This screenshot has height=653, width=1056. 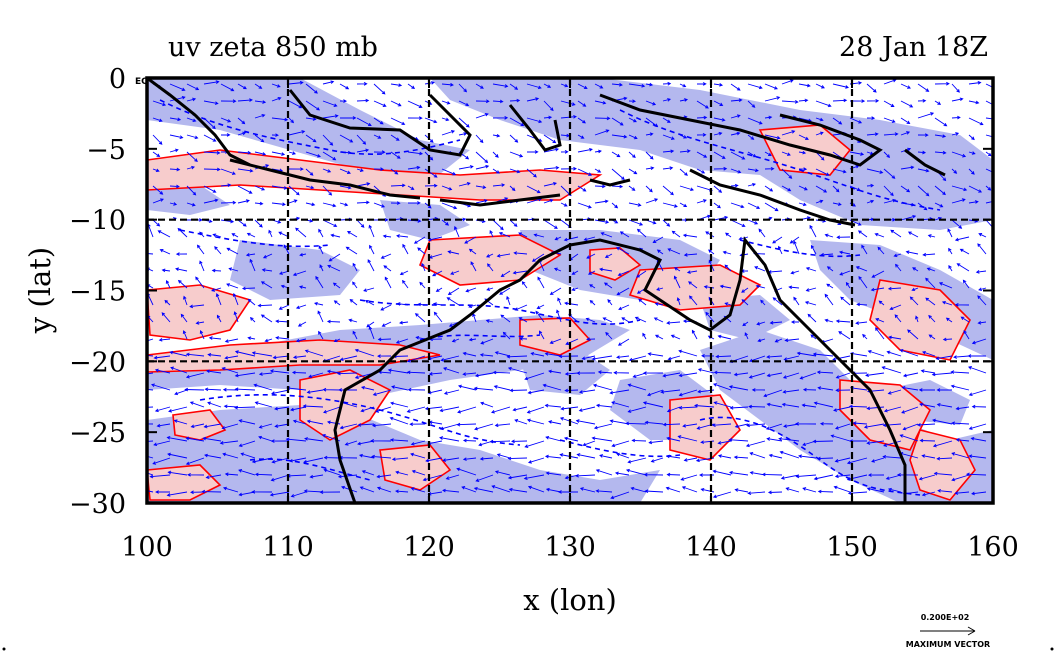 What do you see at coordinates (948, 631) in the screenshot?
I see `vector-key: 0.200E+02 MAXIMUM VECTOR` at bounding box center [948, 631].